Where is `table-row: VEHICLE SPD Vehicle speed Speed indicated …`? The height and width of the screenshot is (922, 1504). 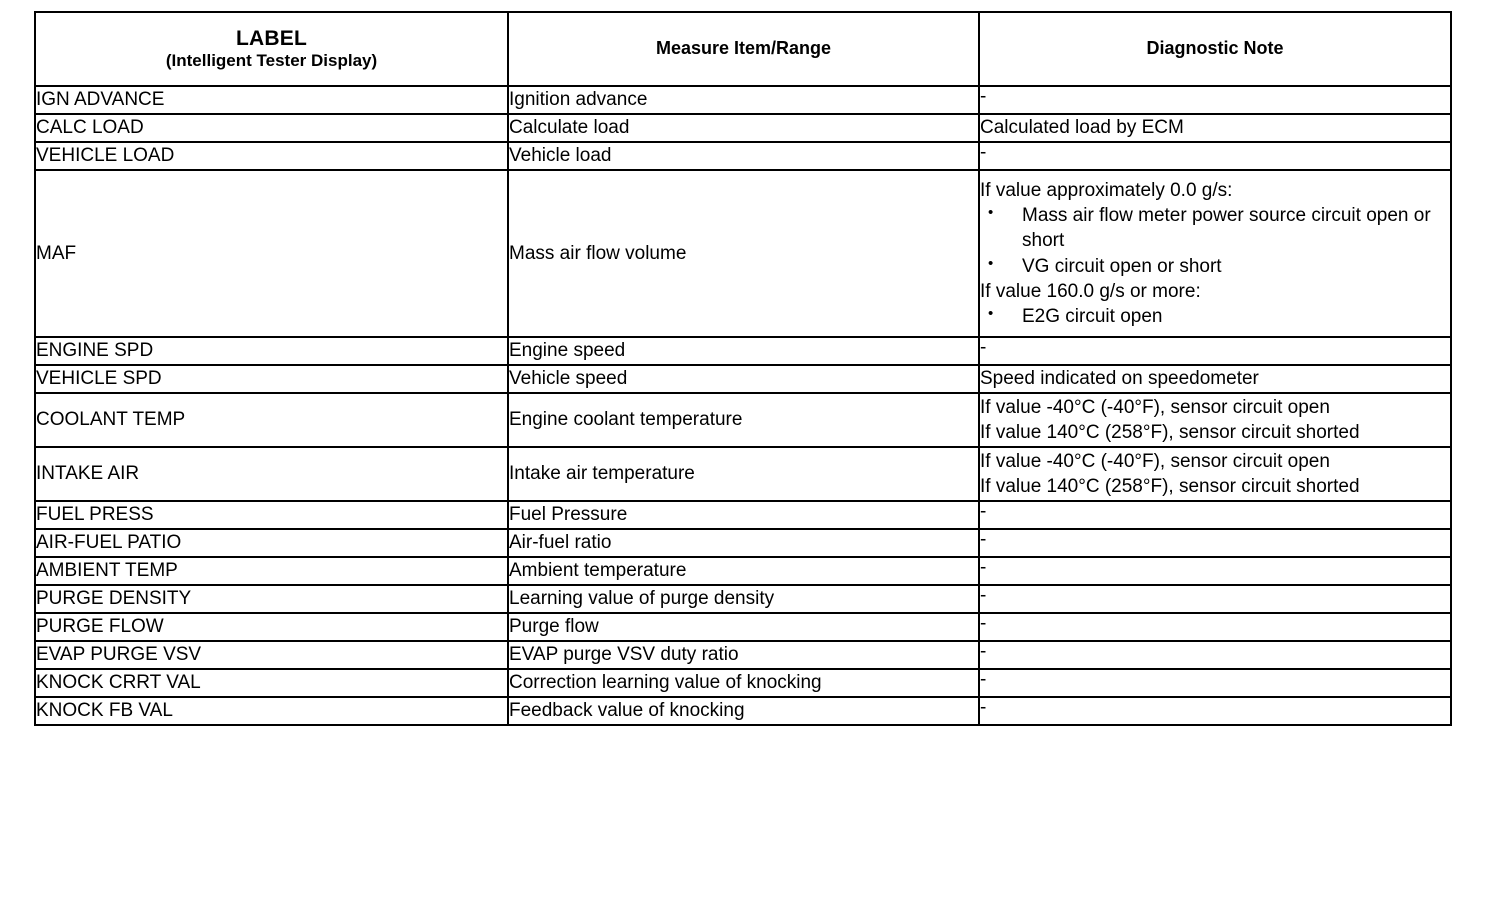
table-row: VEHICLE SPD Vehicle speed Speed indicated … is located at coordinates (743, 379).